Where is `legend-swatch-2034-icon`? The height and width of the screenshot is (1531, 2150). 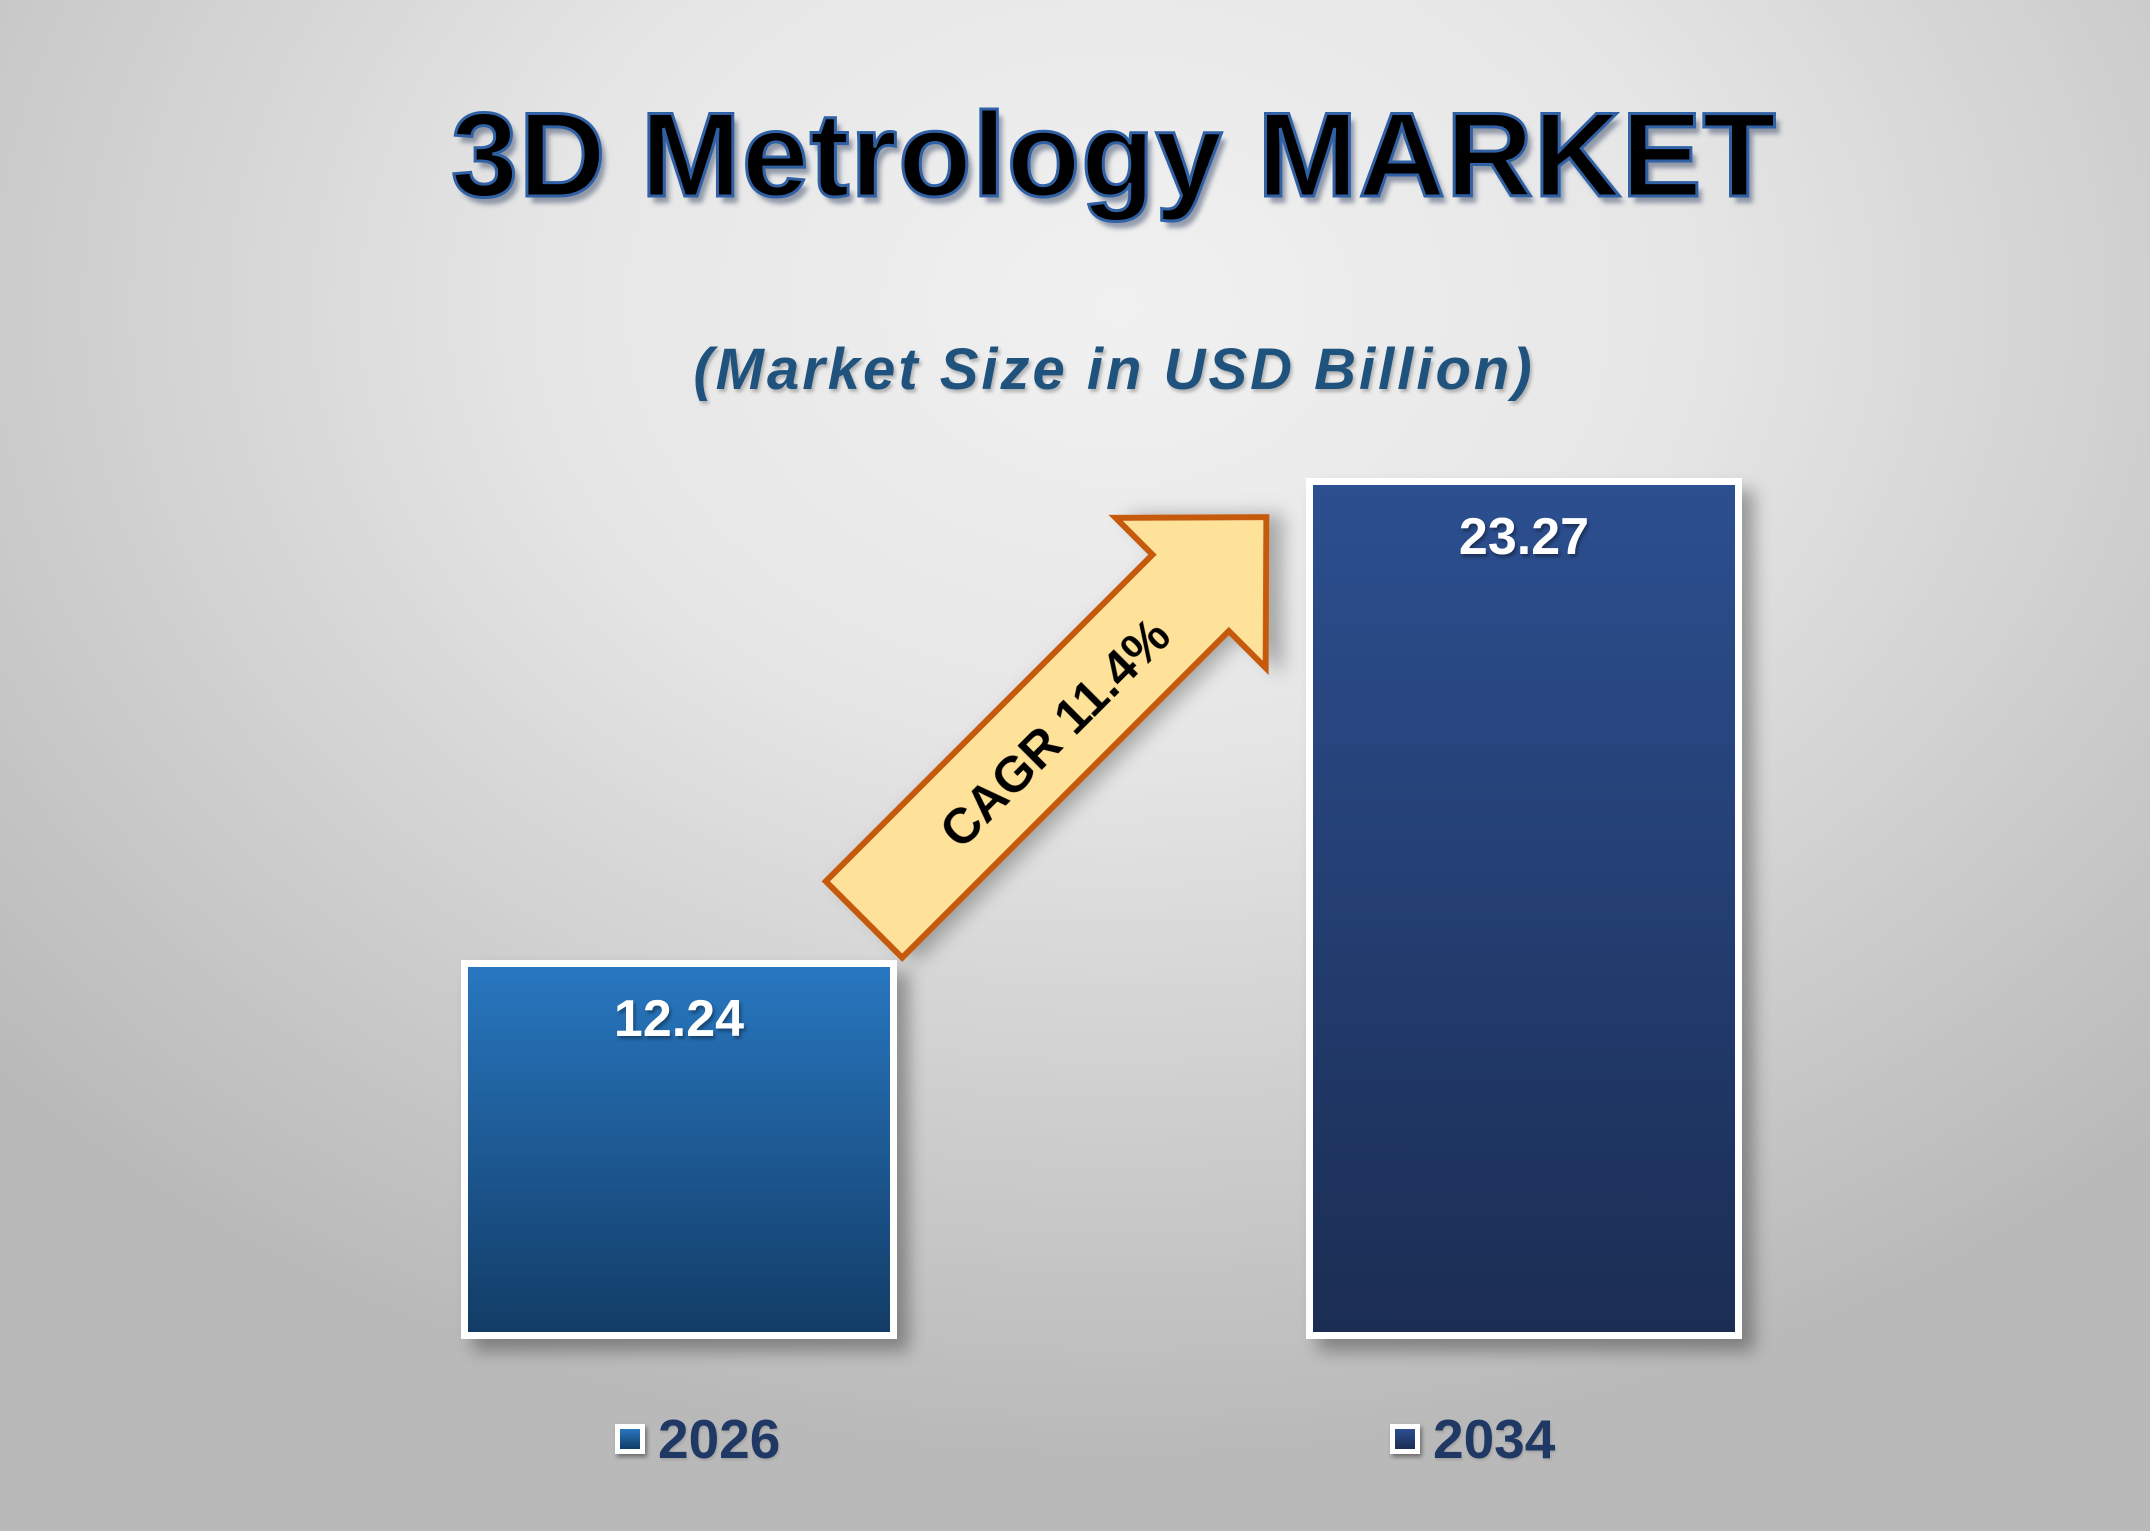
legend-swatch-2034-icon is located at coordinates (1405, 1439).